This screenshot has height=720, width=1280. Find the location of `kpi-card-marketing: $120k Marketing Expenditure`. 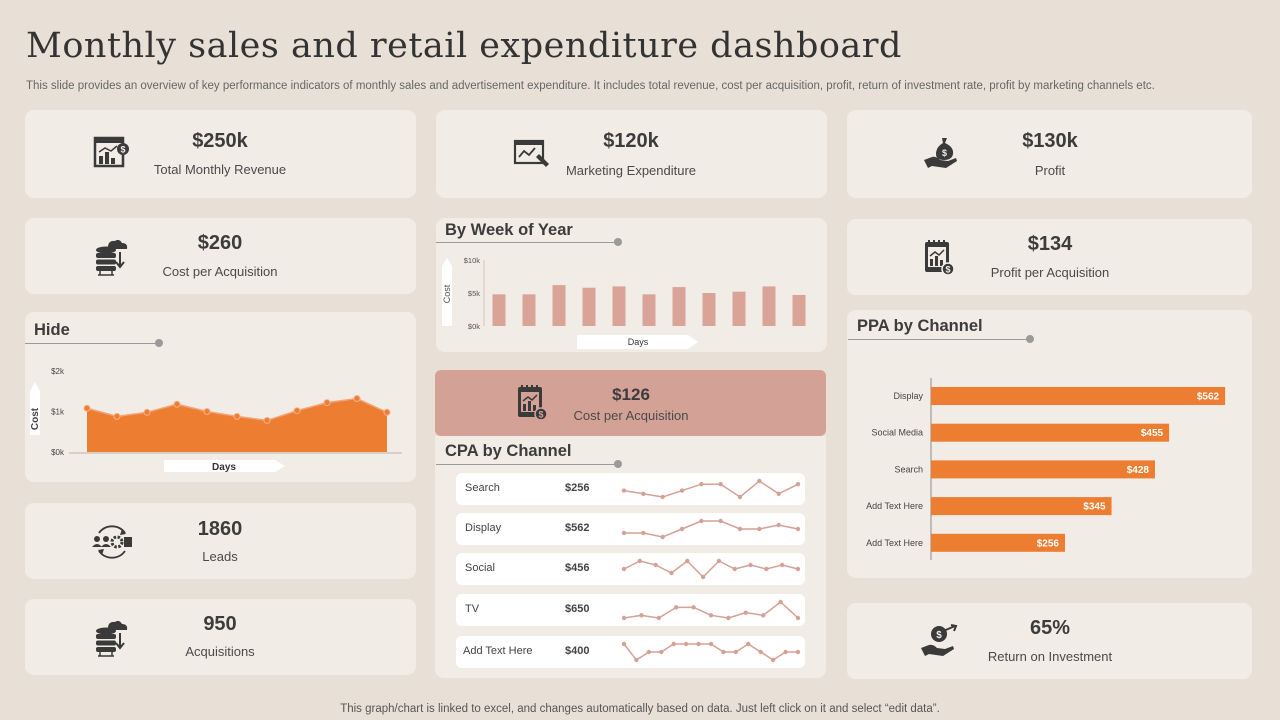

kpi-card-marketing: $120k Marketing Expenditure is located at coordinates (631, 154).